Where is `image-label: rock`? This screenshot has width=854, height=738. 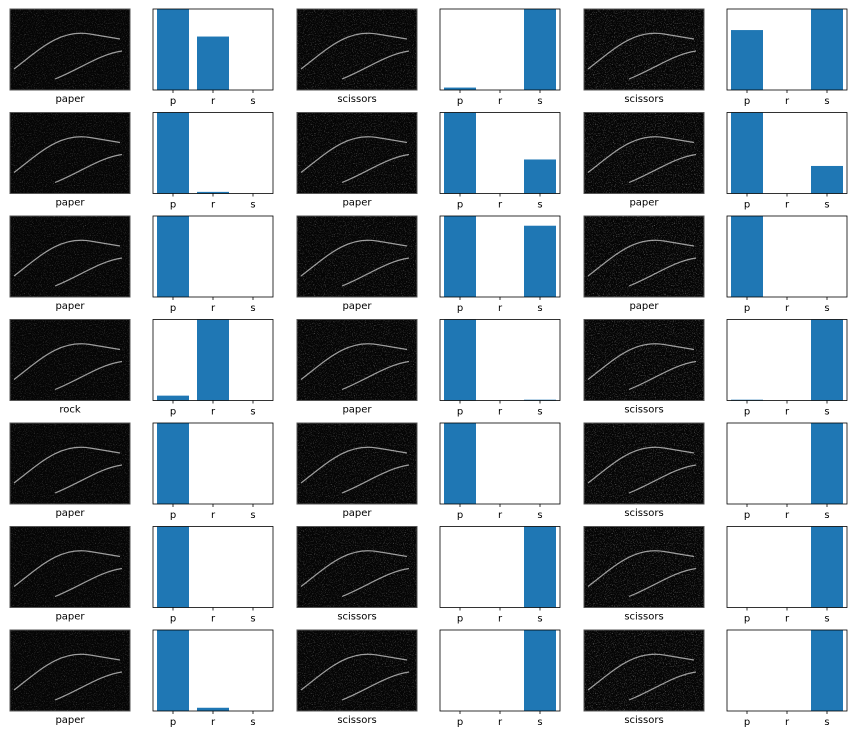 image-label: rock is located at coordinates (70, 410).